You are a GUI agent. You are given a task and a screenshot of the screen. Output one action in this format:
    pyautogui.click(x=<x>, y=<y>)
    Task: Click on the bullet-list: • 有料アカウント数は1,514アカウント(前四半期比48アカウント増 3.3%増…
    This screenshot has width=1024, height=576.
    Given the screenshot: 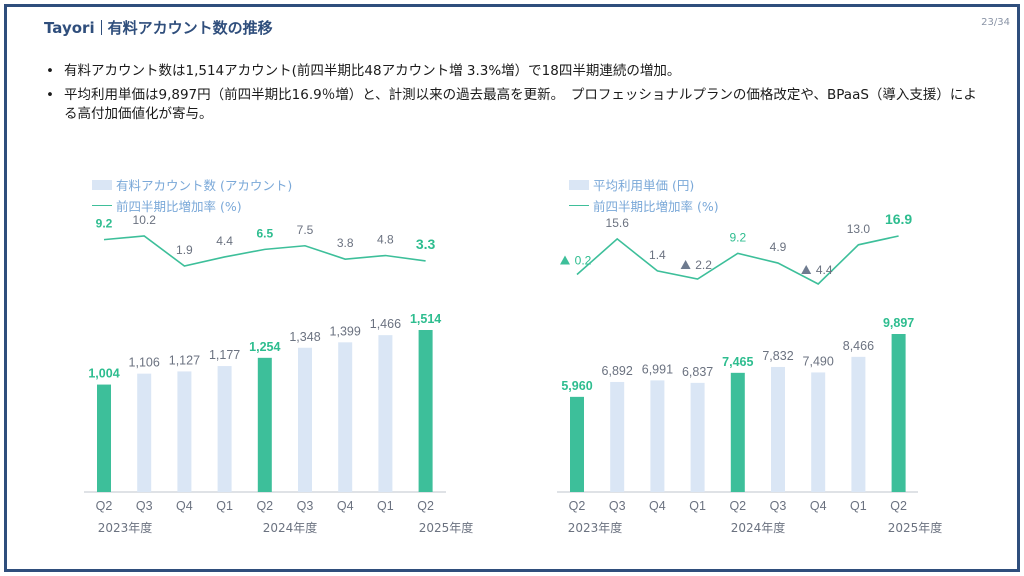 What is the action you would take?
    pyautogui.click(x=514, y=95)
    